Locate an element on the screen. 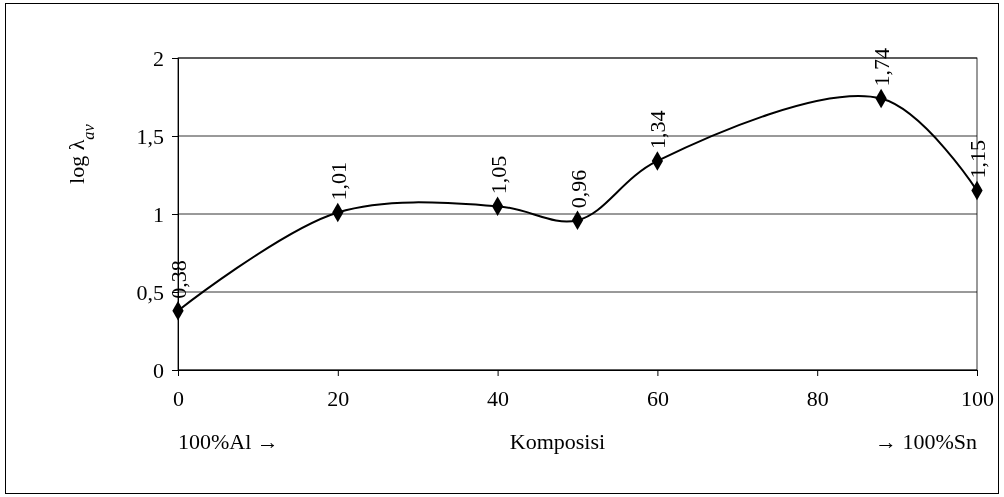 The width and height of the screenshot is (1004, 497). data-label: 1,05 is located at coordinates (498, 175).